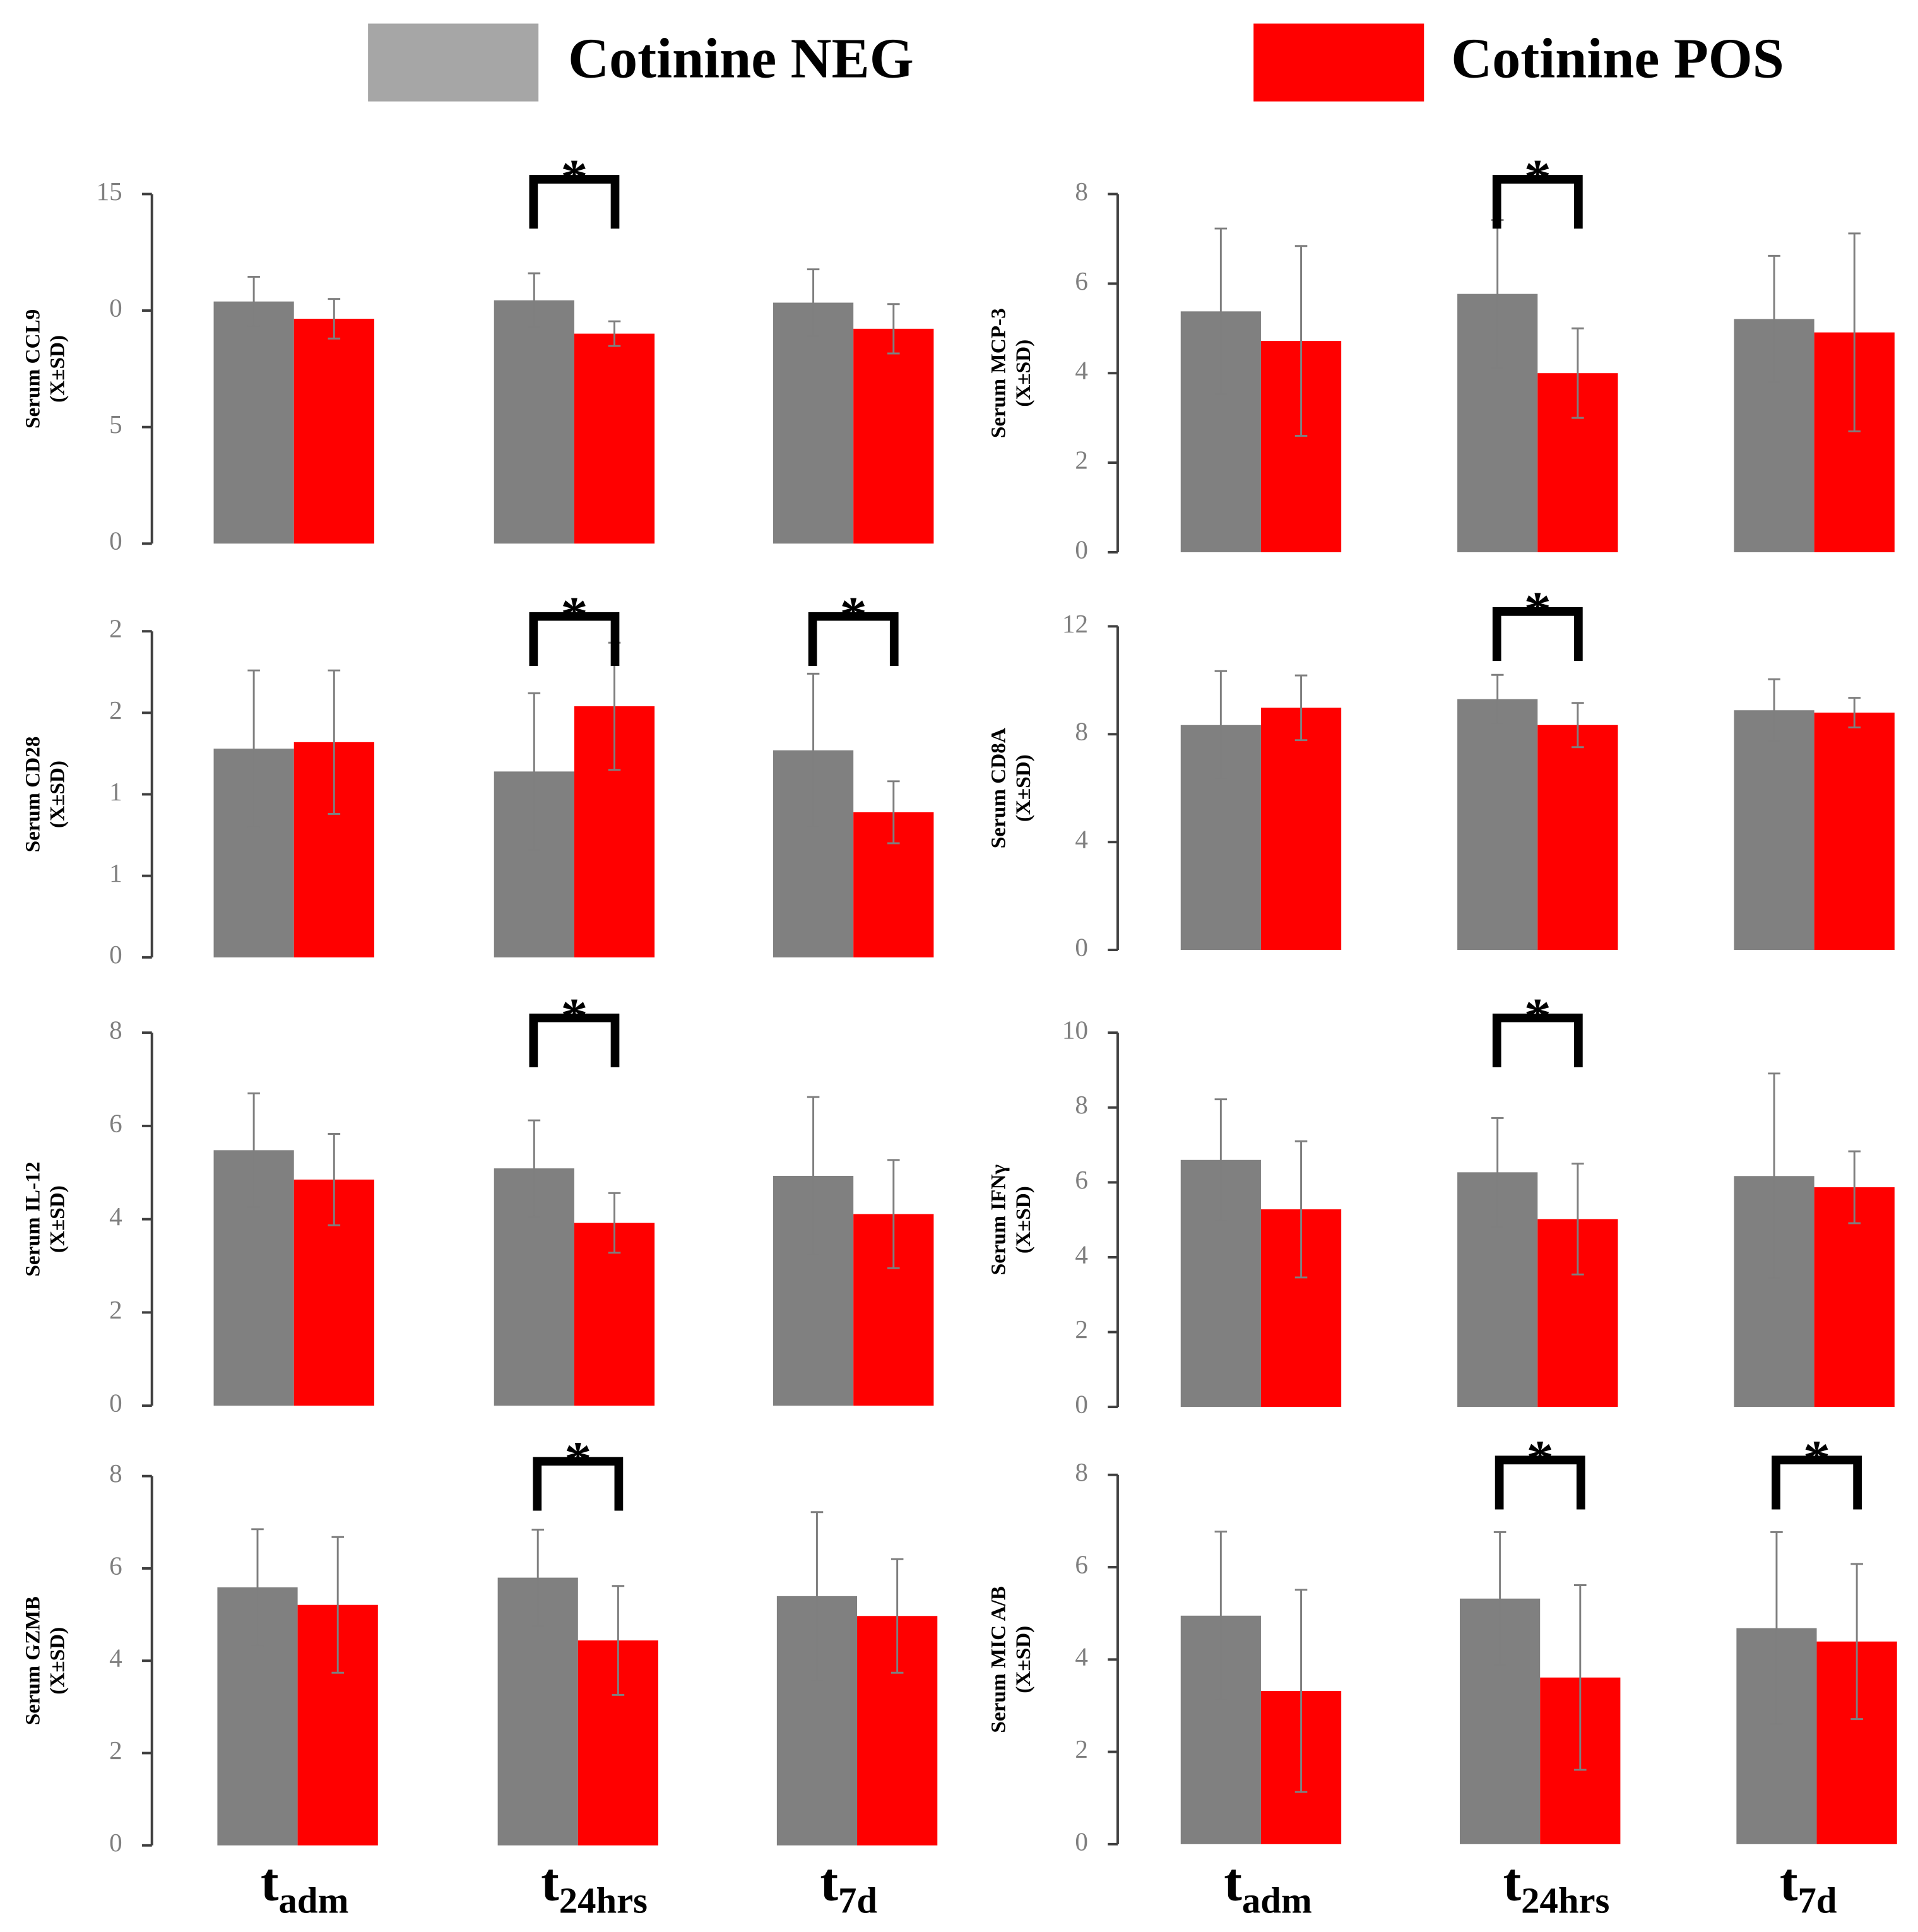  What do you see at coordinates (32, 1660) in the screenshot?
I see `y-axis-label: Serum GZMB` at bounding box center [32, 1660].